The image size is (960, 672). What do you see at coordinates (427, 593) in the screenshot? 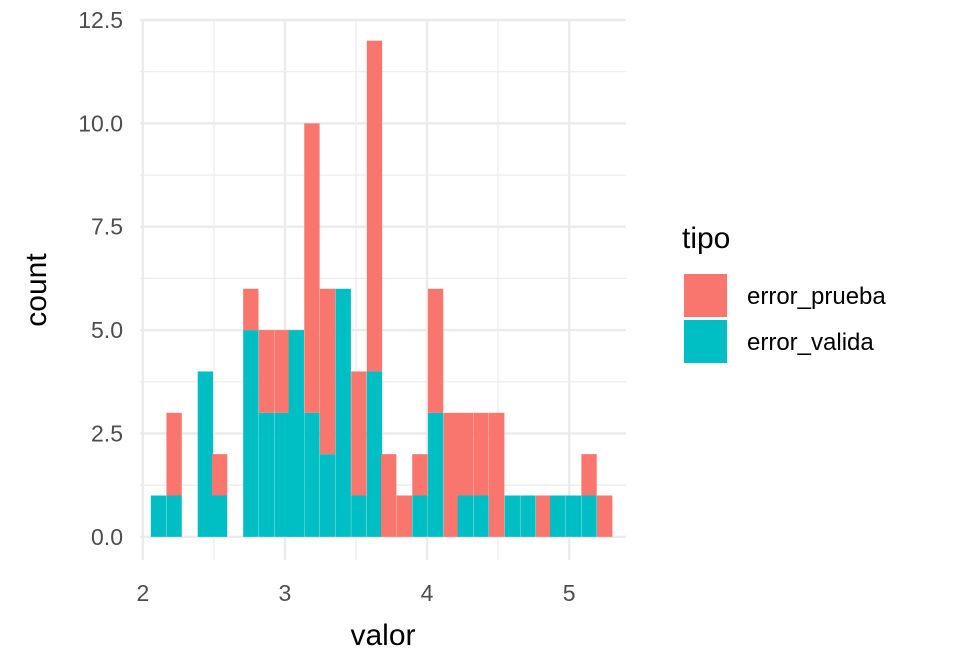
I see `x-tick-label: 4` at bounding box center [427, 593].